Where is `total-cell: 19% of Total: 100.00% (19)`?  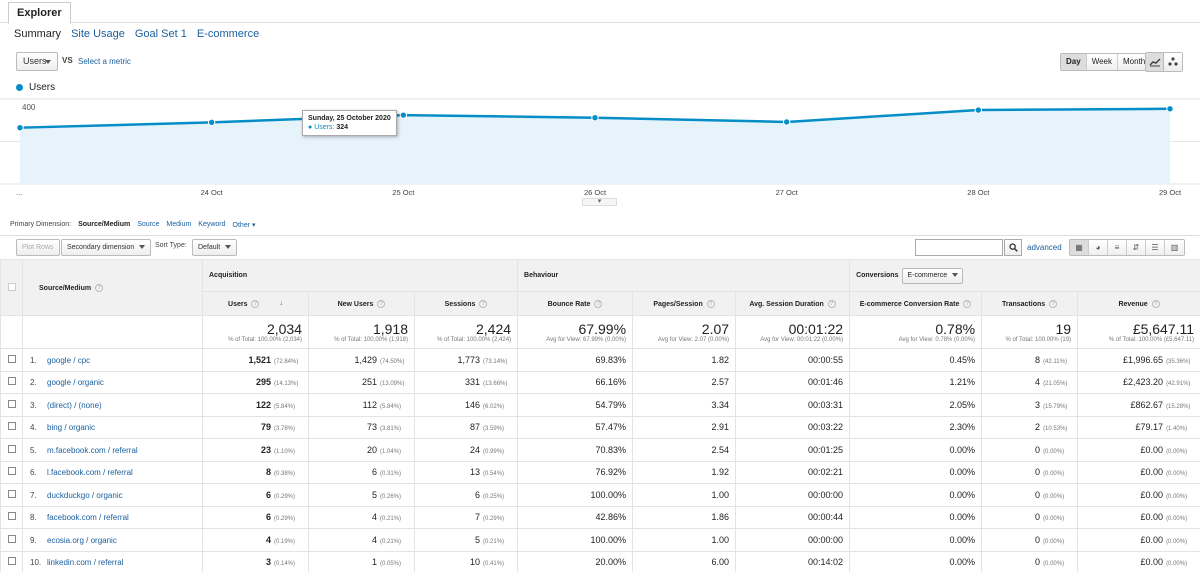 total-cell: 19% of Total: 100.00% (19) is located at coordinates (1030, 332).